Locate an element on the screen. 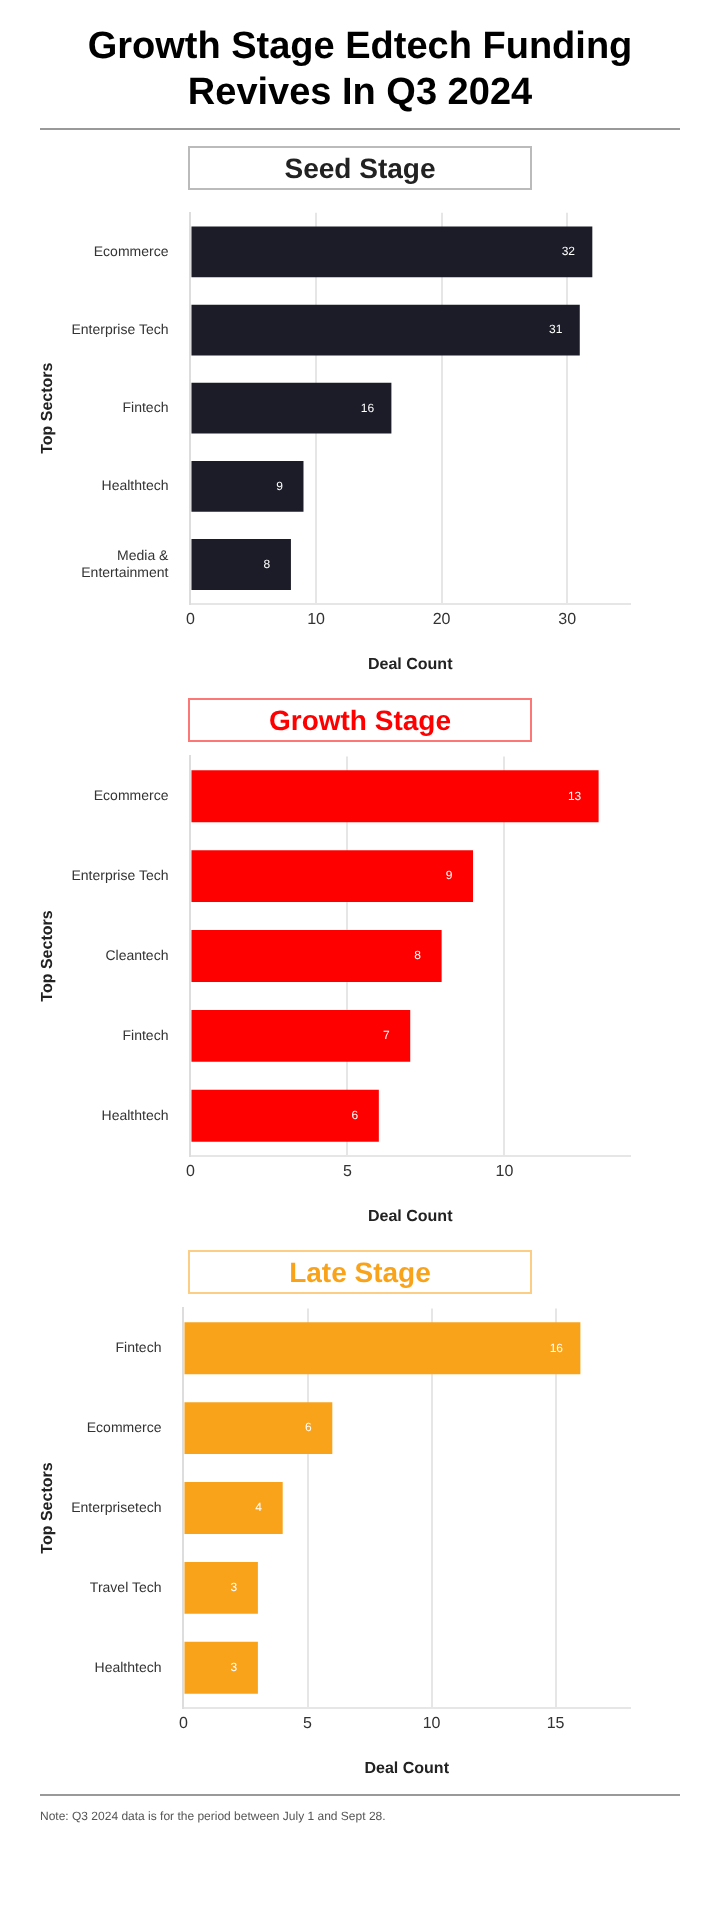  x-tick-label: 15 is located at coordinates (556, 1722).